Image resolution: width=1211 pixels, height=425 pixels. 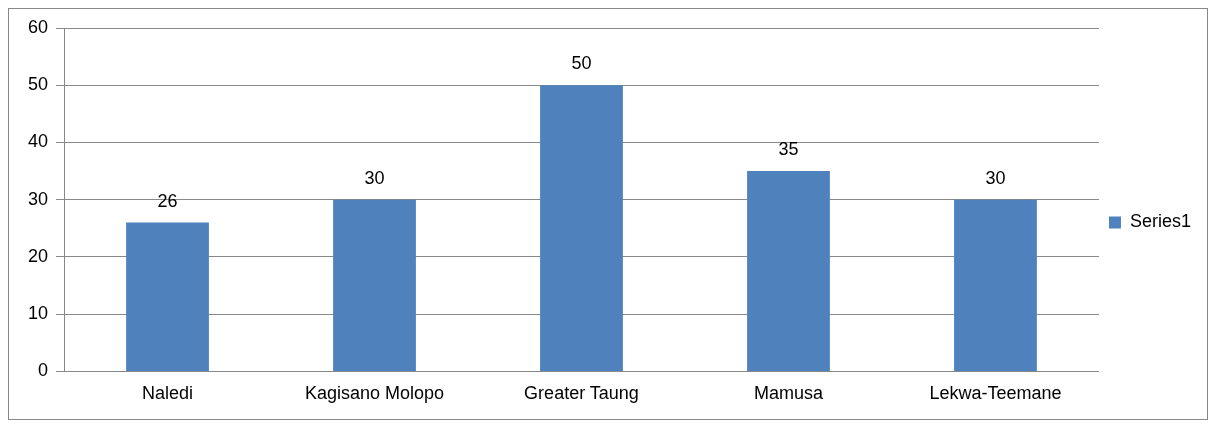 I want to click on x-tick-label: Kagisano Molopo, so click(x=374, y=393).